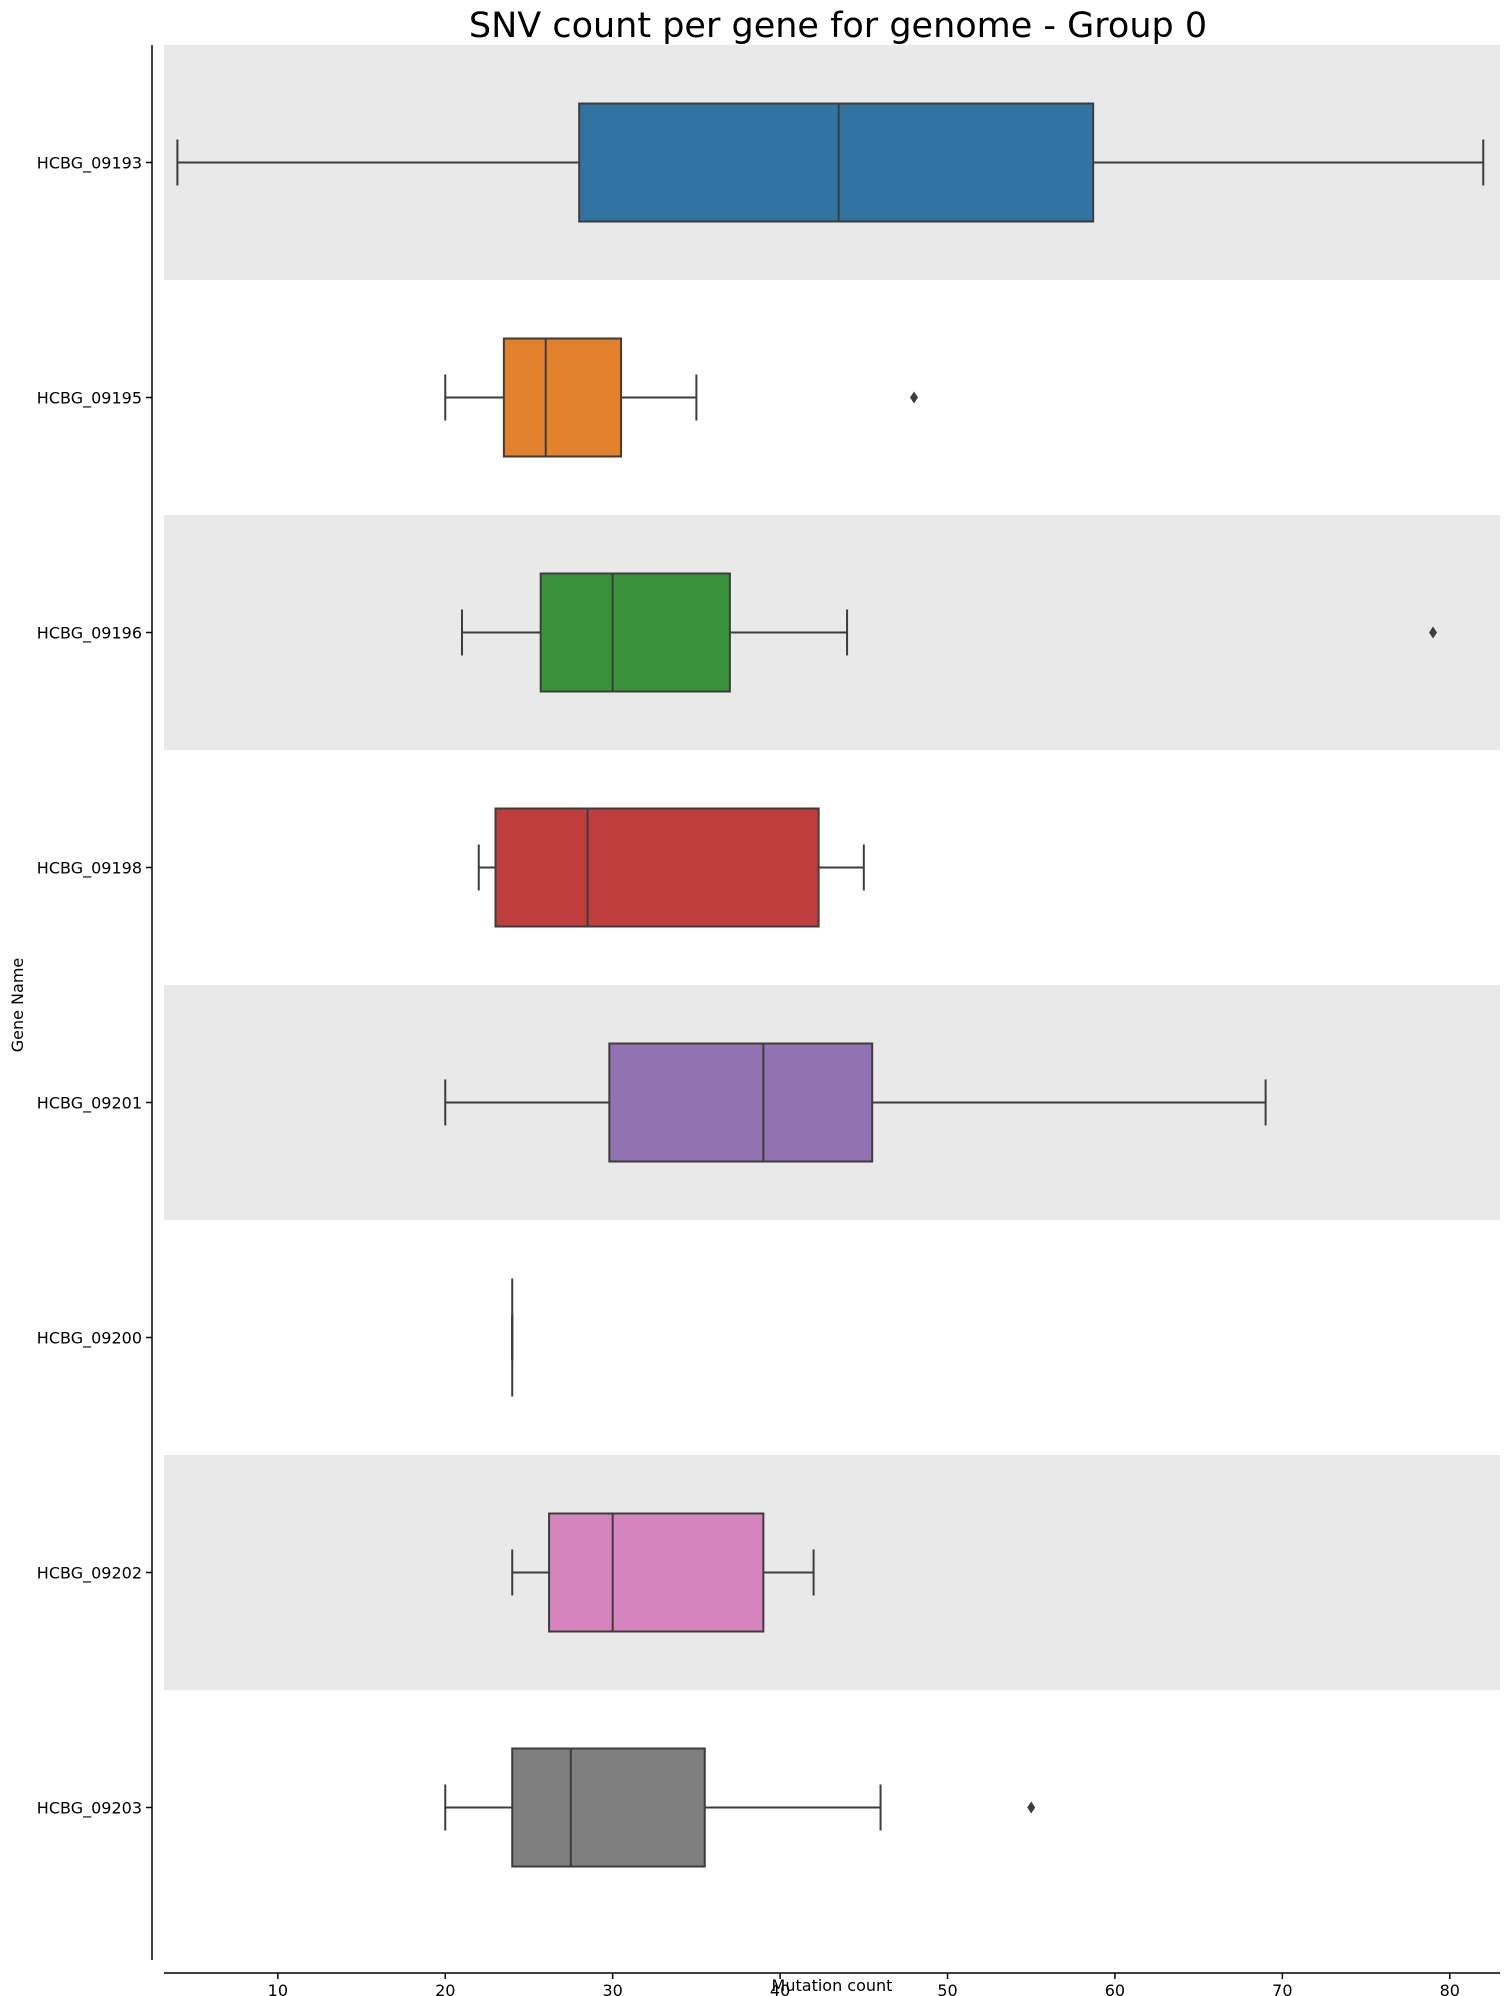 The width and height of the screenshot is (1509, 1996). I want to click on y-tick-label: HCBG_09201, so click(89, 1104).